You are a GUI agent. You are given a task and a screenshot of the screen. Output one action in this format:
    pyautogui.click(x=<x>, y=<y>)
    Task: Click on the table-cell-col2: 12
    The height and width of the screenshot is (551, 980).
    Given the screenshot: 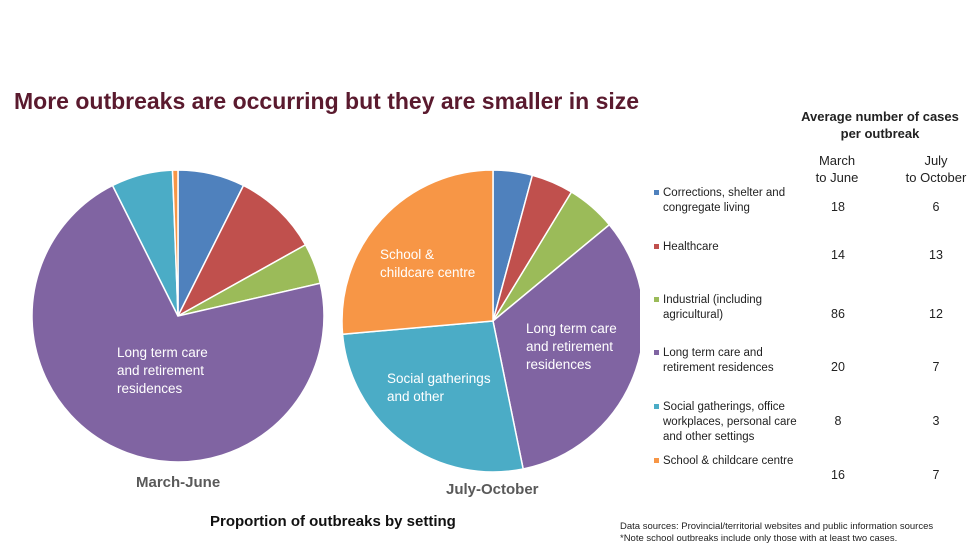 What is the action you would take?
    pyautogui.click(x=936, y=314)
    